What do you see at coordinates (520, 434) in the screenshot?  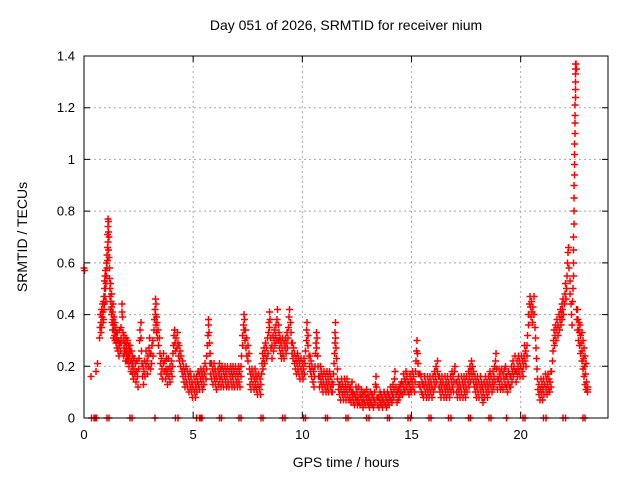 I see `x-tick-label: 20` at bounding box center [520, 434].